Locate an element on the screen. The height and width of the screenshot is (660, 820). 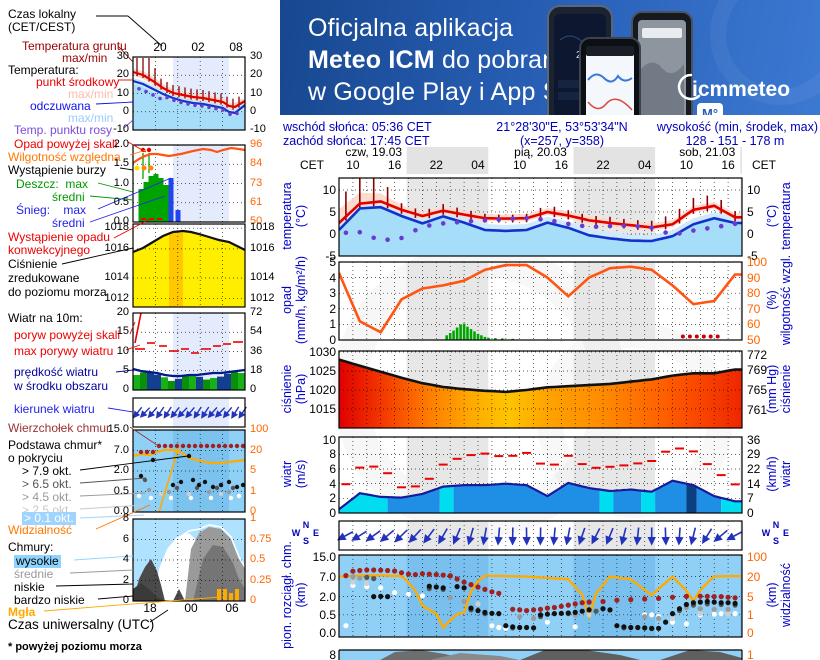
banner-app-name: Meteo ICM is located at coordinates (371, 60).